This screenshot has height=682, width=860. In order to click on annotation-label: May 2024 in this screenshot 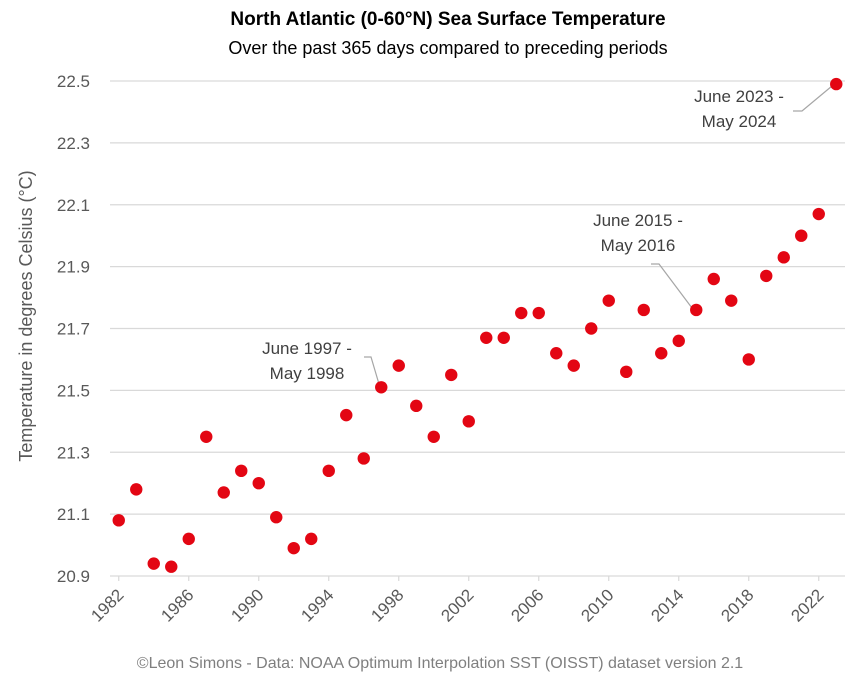, I will do `click(739, 121)`.